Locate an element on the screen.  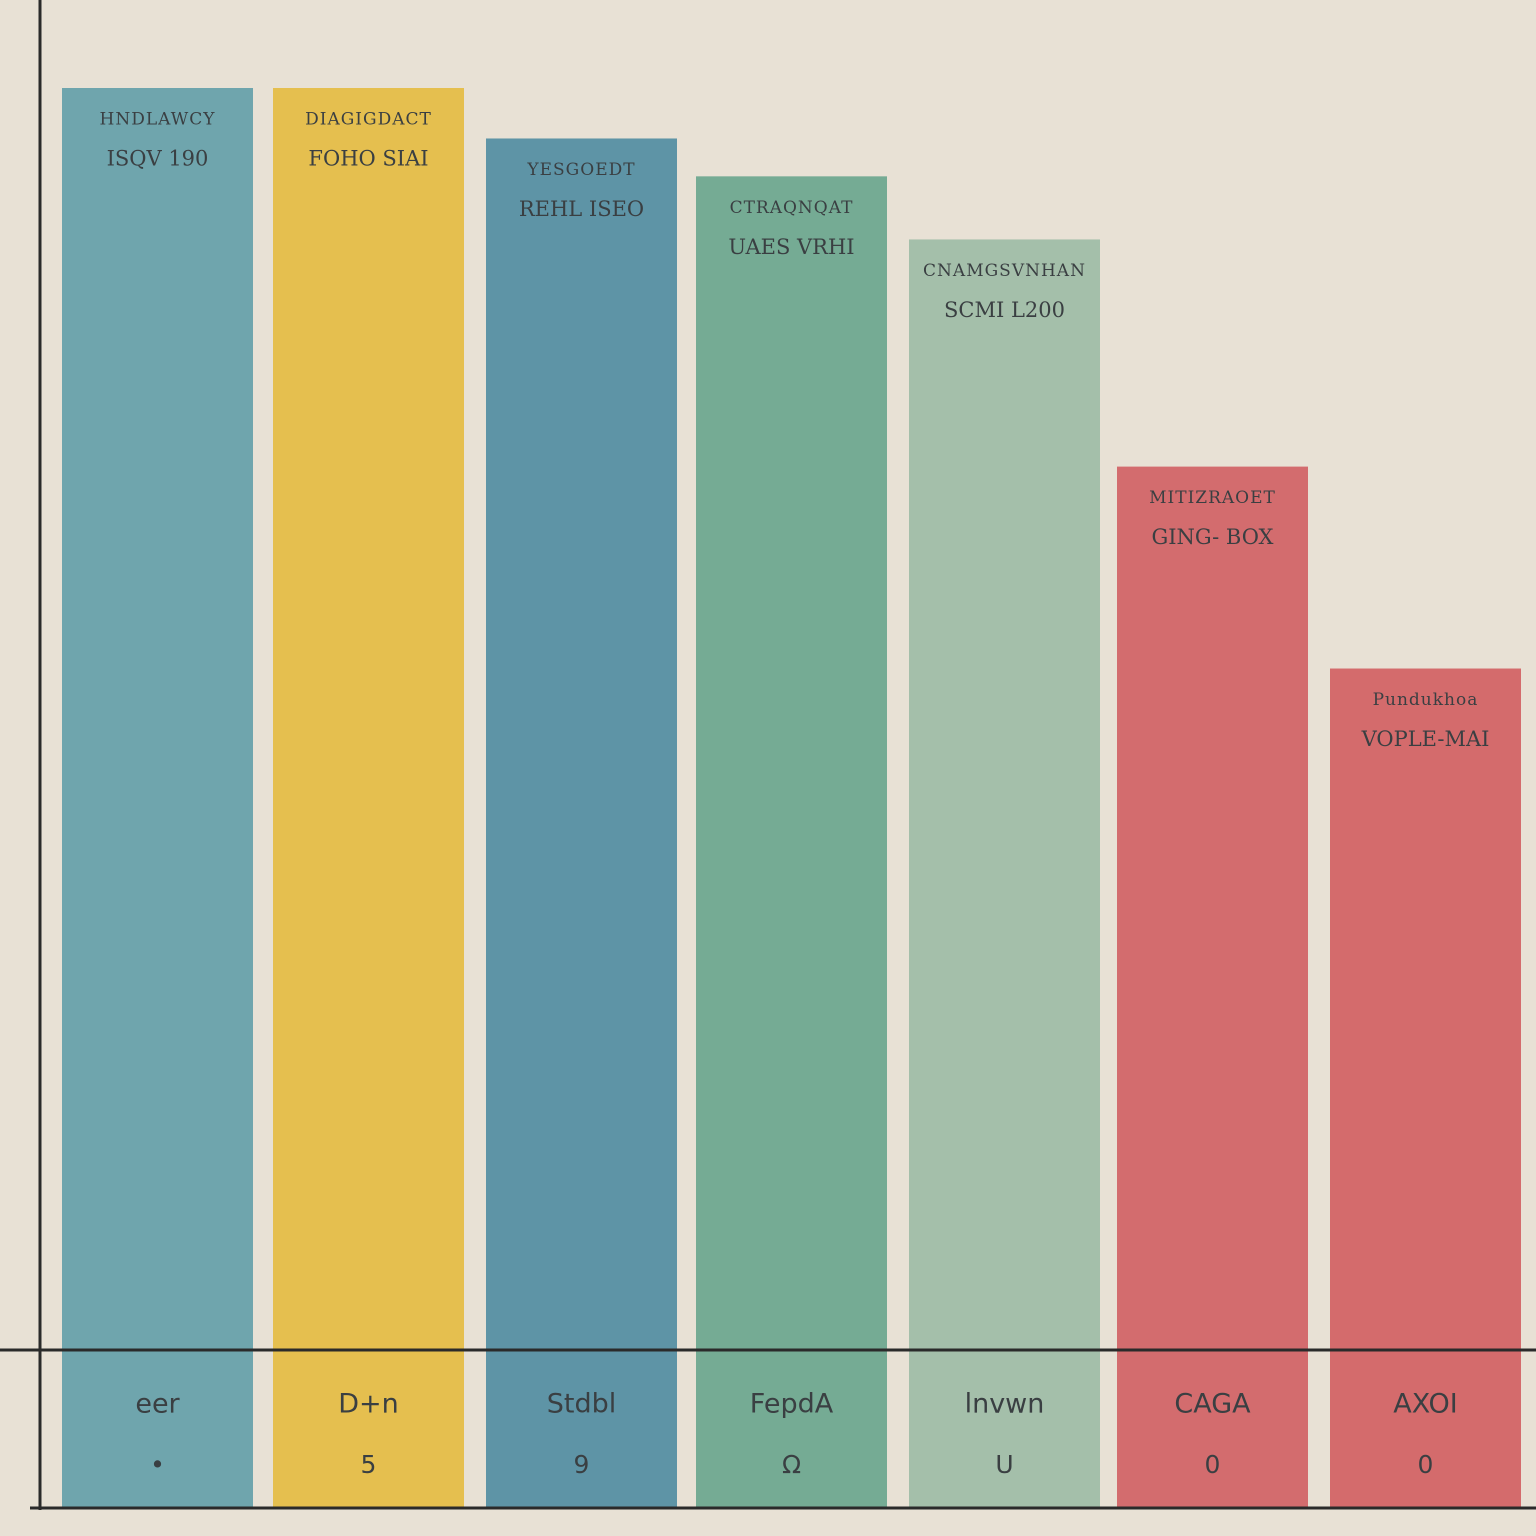
bar-label: YESGOEDT is located at coordinates (580, 170).